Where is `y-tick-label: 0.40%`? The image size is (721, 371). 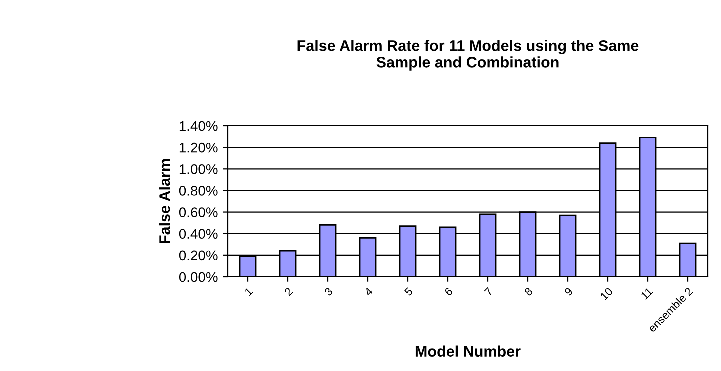 y-tick-label: 0.40% is located at coordinates (198, 234).